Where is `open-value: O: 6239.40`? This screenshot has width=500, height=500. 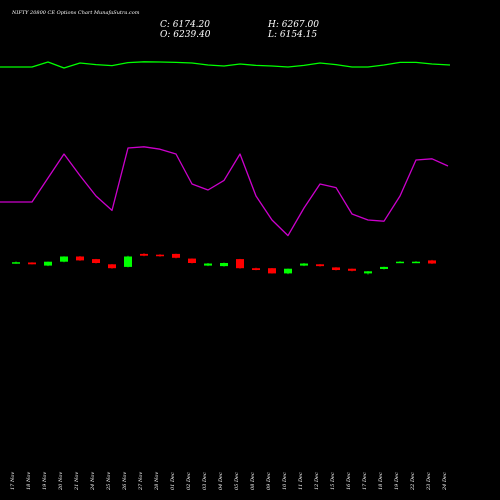 open-value: O: 6239.40 is located at coordinates (185, 35).